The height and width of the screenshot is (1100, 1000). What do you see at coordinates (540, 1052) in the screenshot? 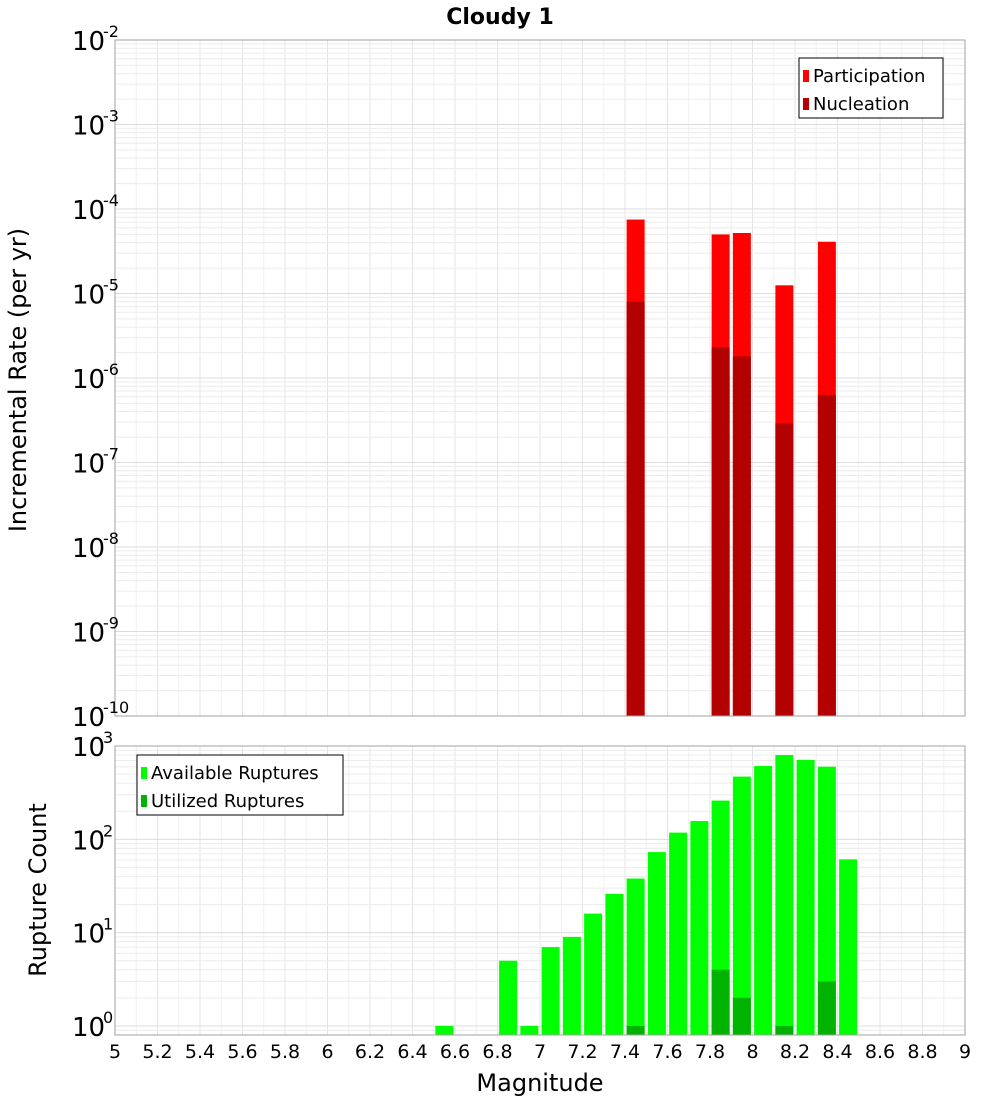
I see `x-tick-label: 7` at bounding box center [540, 1052].